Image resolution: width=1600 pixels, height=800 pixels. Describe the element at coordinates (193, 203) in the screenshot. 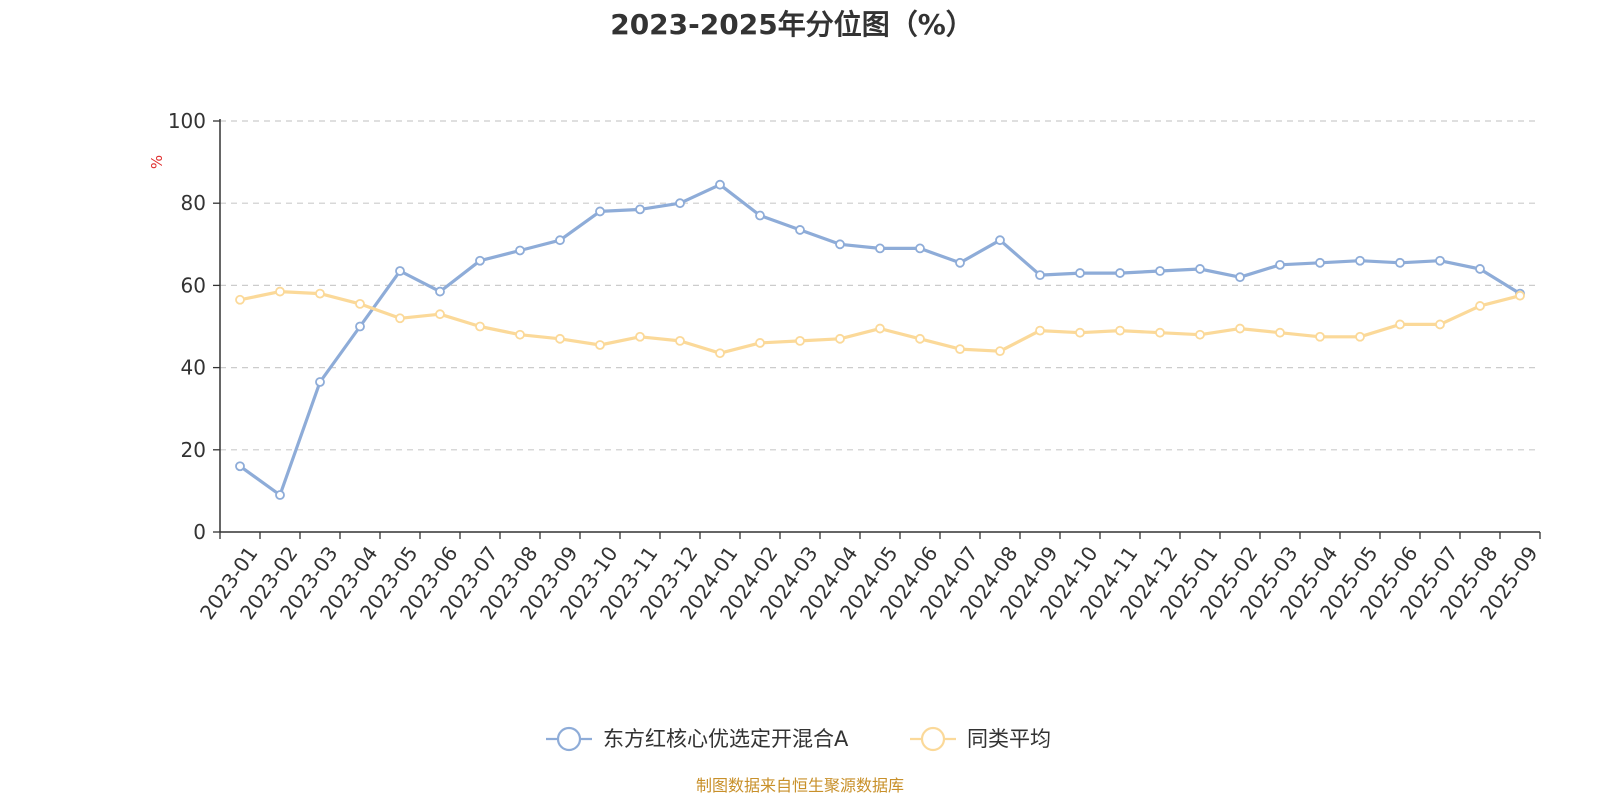

I see `y-tick-label: 80` at that location.